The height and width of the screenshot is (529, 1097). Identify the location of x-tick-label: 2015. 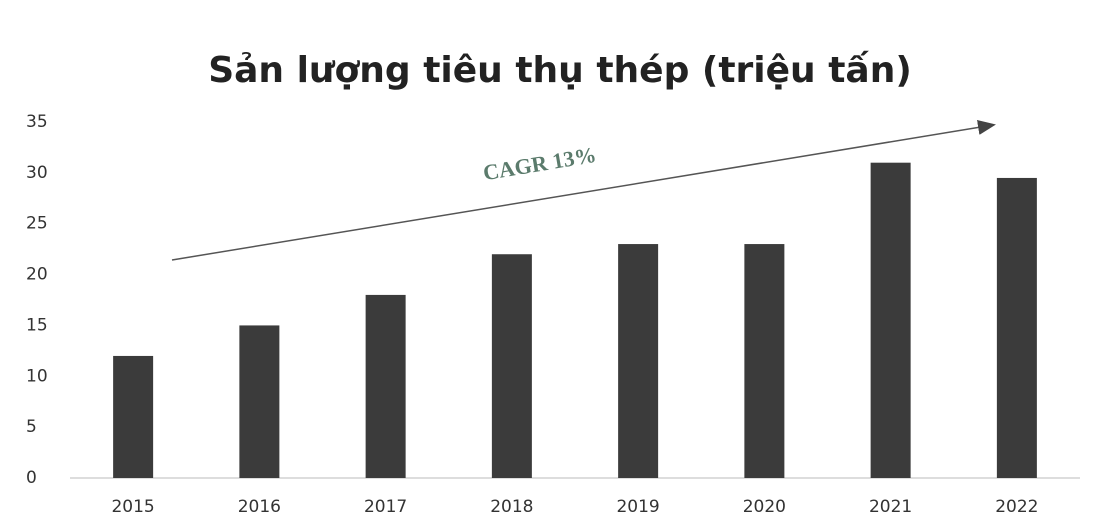
(132, 507).